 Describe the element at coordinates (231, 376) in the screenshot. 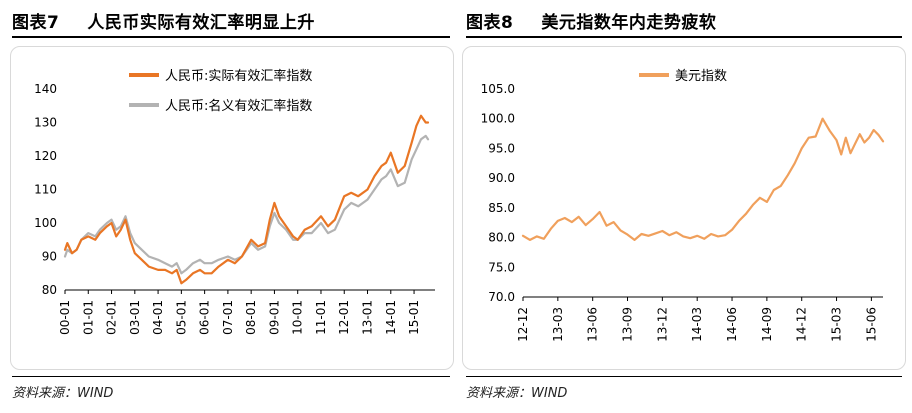

I see `left-source-rule` at that location.